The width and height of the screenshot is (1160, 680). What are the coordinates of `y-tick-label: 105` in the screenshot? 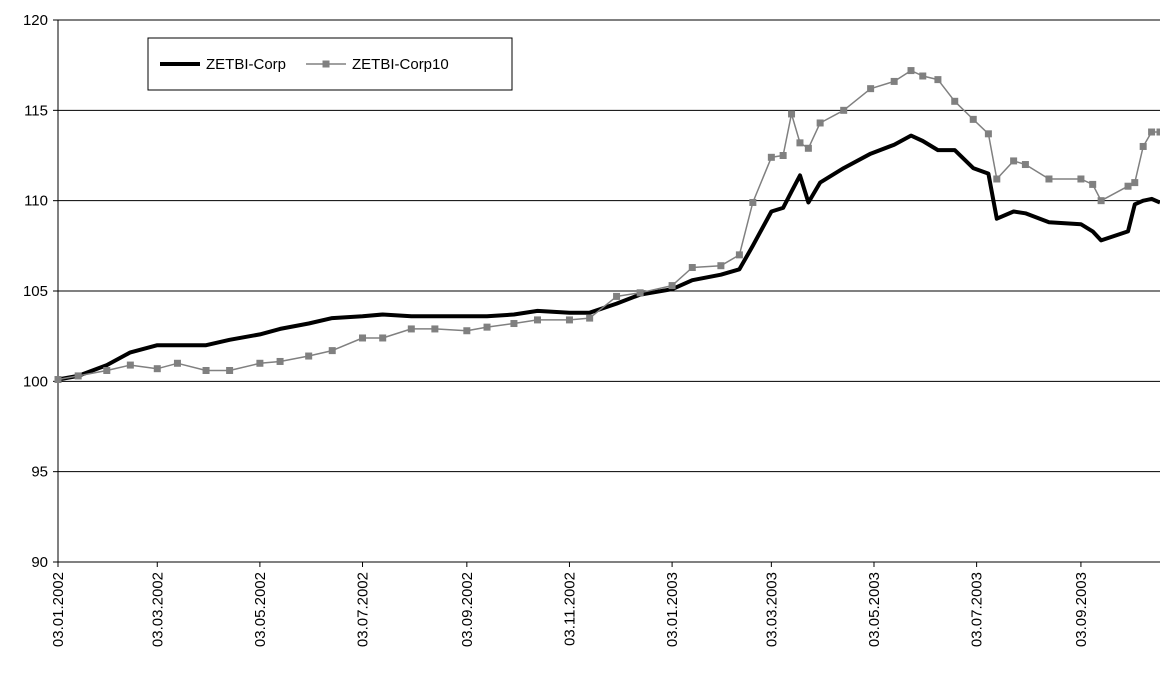 It's located at (35, 291).